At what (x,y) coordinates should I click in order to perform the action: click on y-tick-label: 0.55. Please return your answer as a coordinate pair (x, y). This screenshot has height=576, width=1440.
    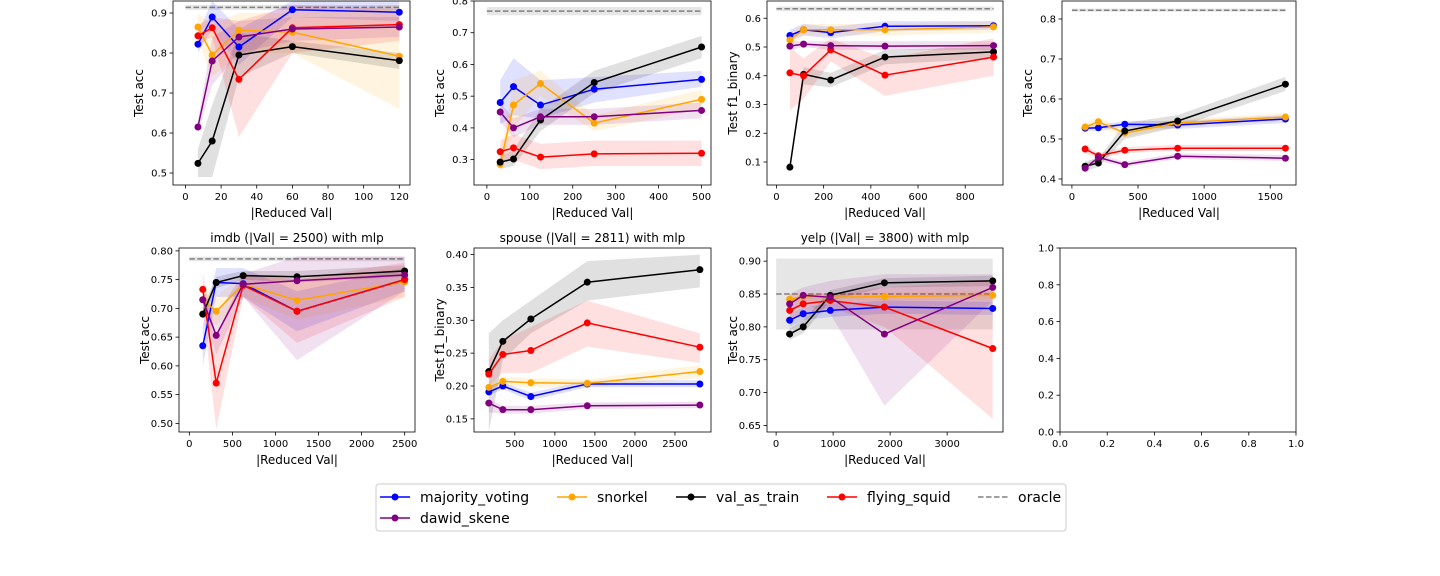
    Looking at the image, I should click on (162, 395).